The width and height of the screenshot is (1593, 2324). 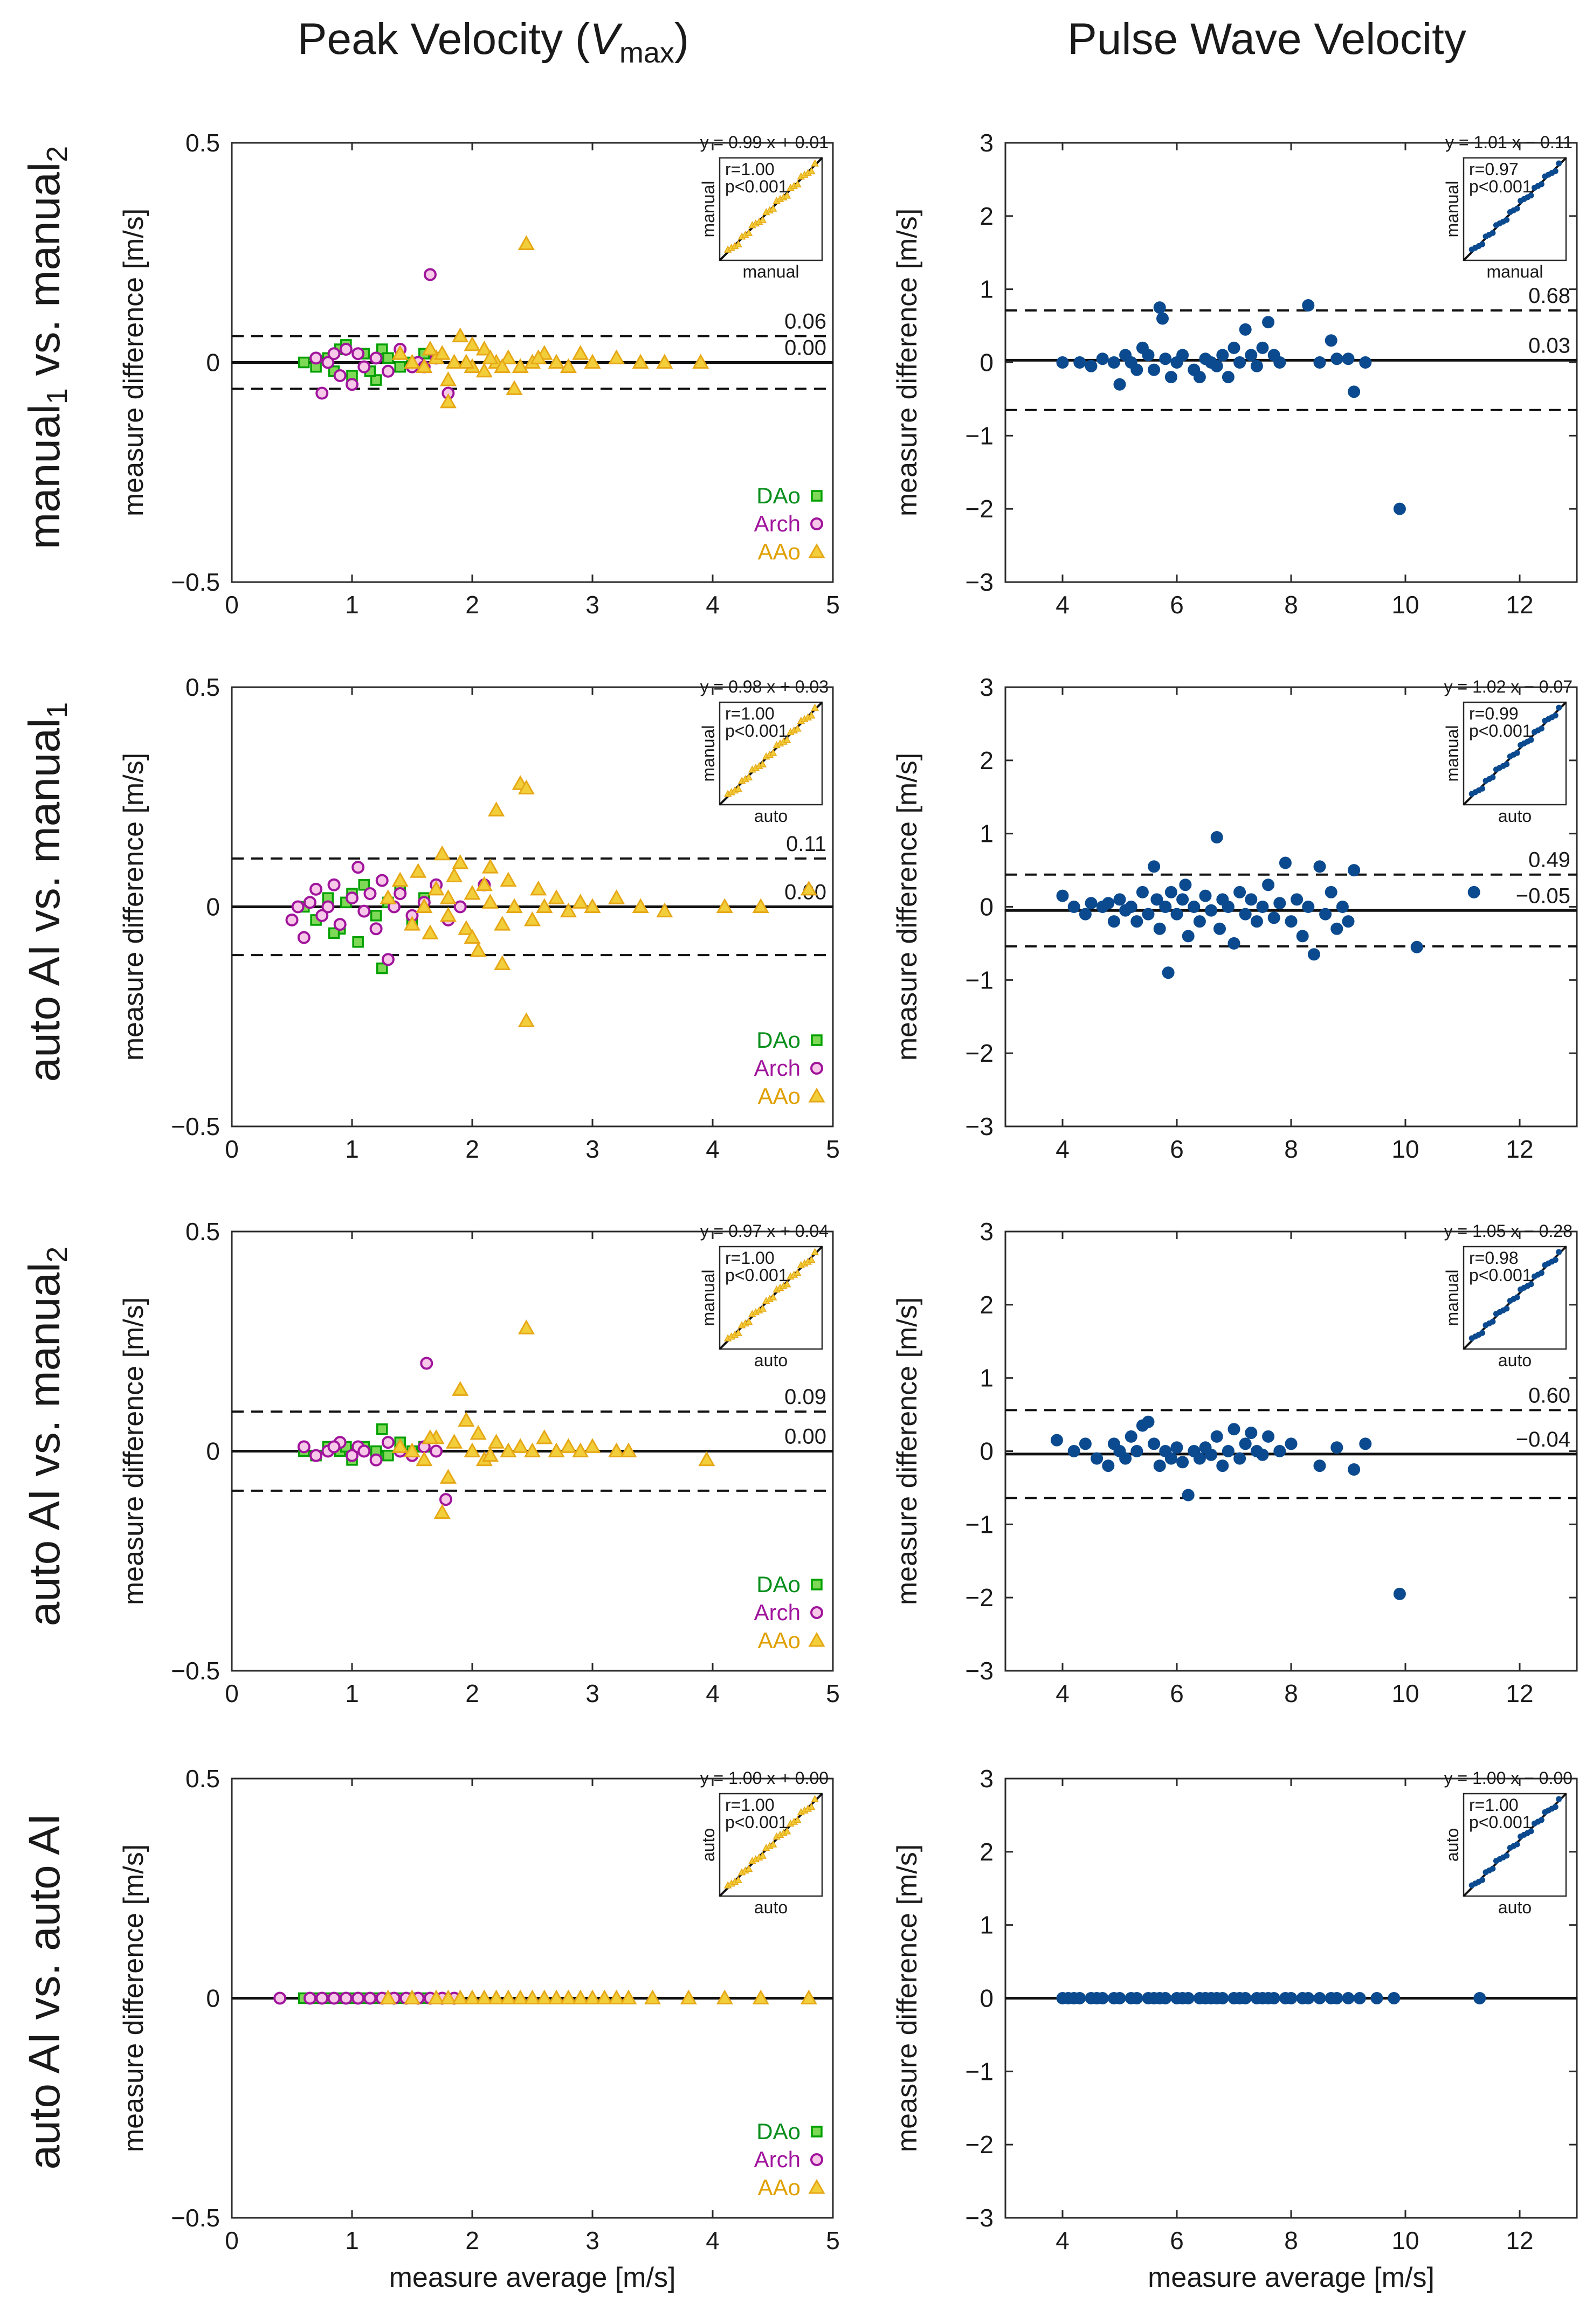 I want to click on x-tick-label: 3, so click(x=592, y=2240).